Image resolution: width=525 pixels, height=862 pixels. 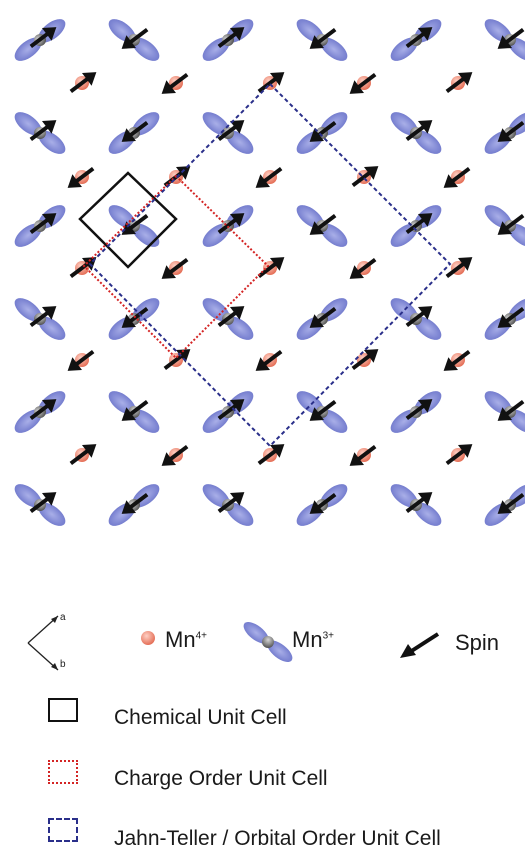 What do you see at coordinates (420, 645) in the screenshot?
I see `spin-arrow-icon` at bounding box center [420, 645].